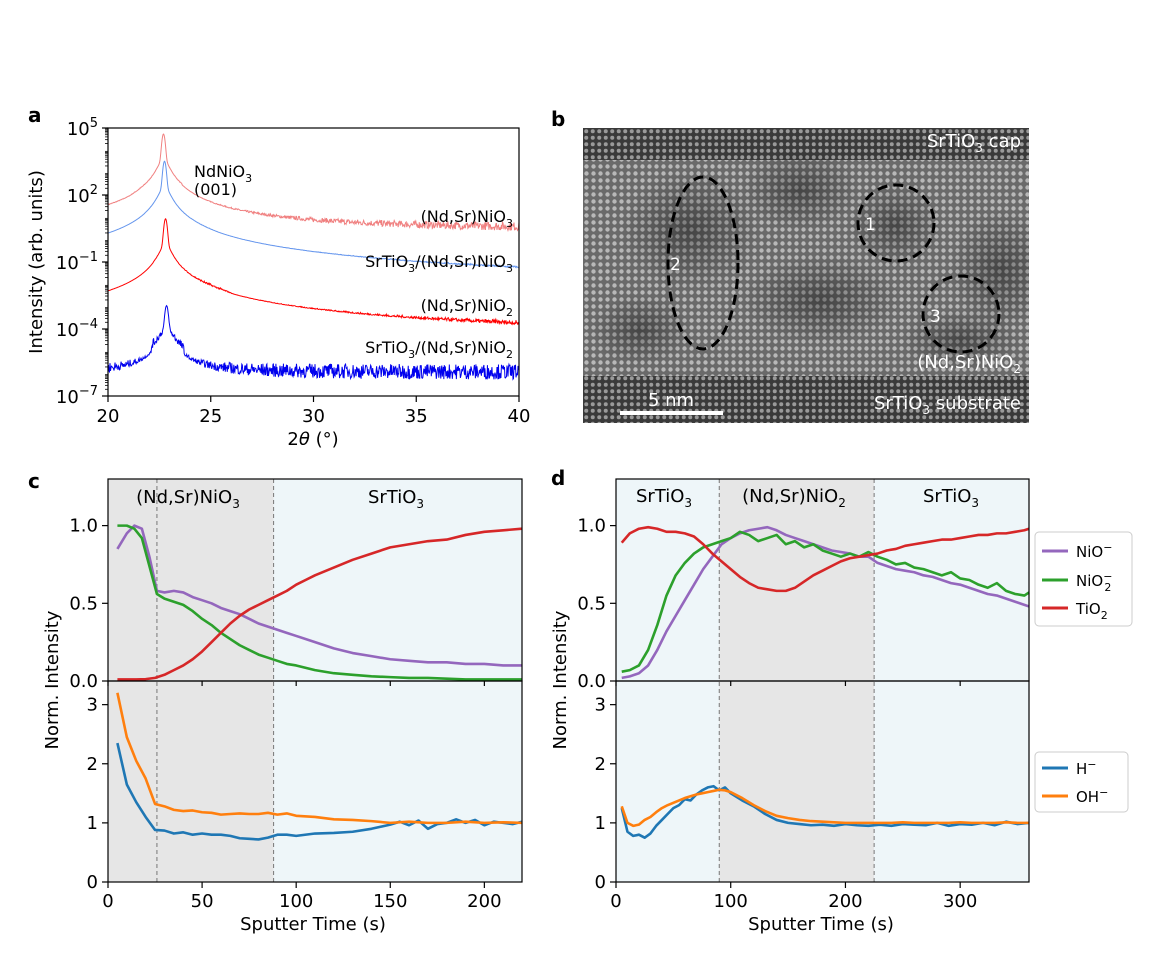 The height and width of the screenshot is (961, 1153). Describe the element at coordinates (36, 262) in the screenshot. I see `y-axis-label-a: Intensity (arb. units)` at that location.